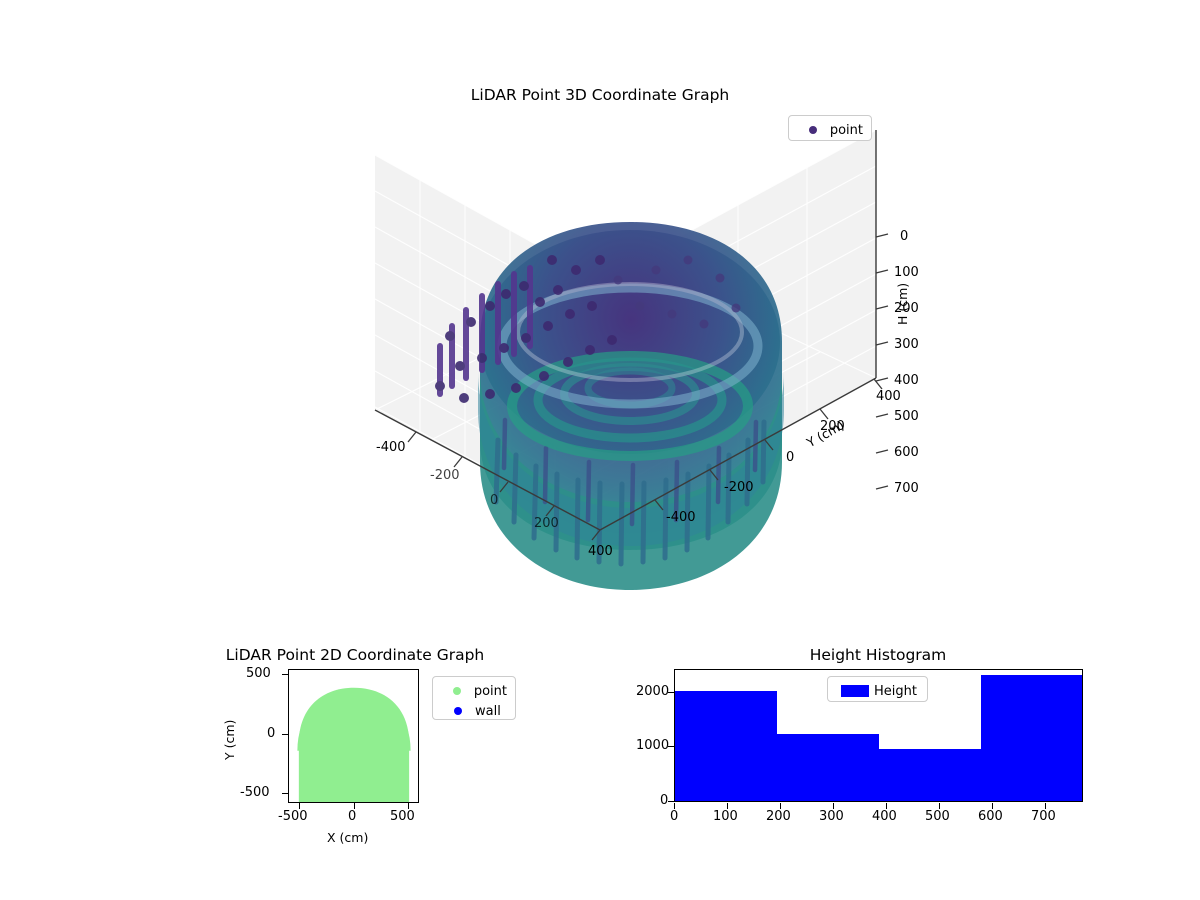 This screenshot has width=1200, height=900. What do you see at coordinates (258, 673) in the screenshot?
I see `scatter2d-ytick-500: 500` at bounding box center [258, 673].